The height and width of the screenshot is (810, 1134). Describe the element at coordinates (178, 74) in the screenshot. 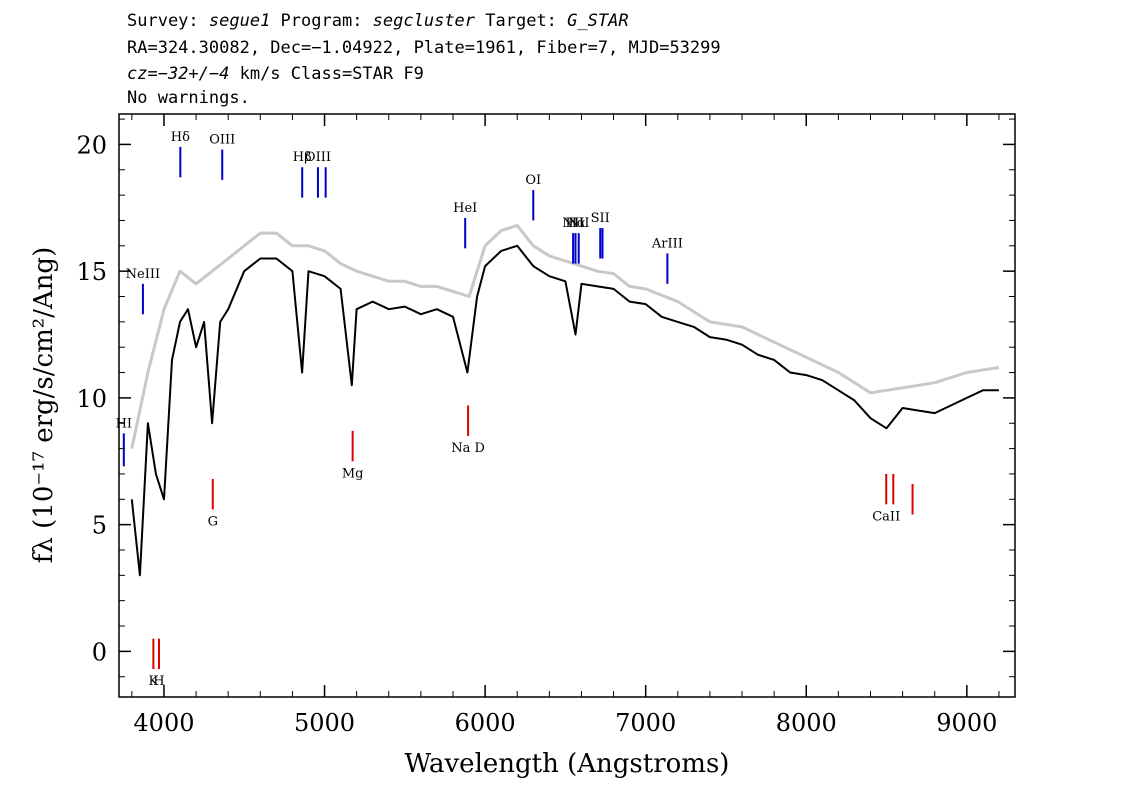

I see `redshift-value: cz=−32+/−4` at that location.